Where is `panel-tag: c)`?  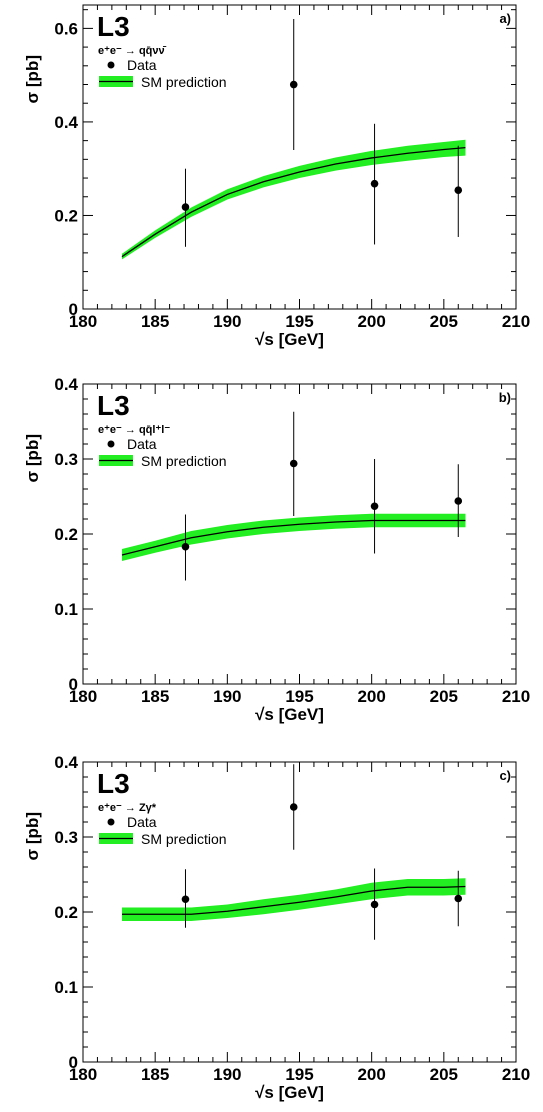
panel-tag: c) is located at coordinates (505, 775).